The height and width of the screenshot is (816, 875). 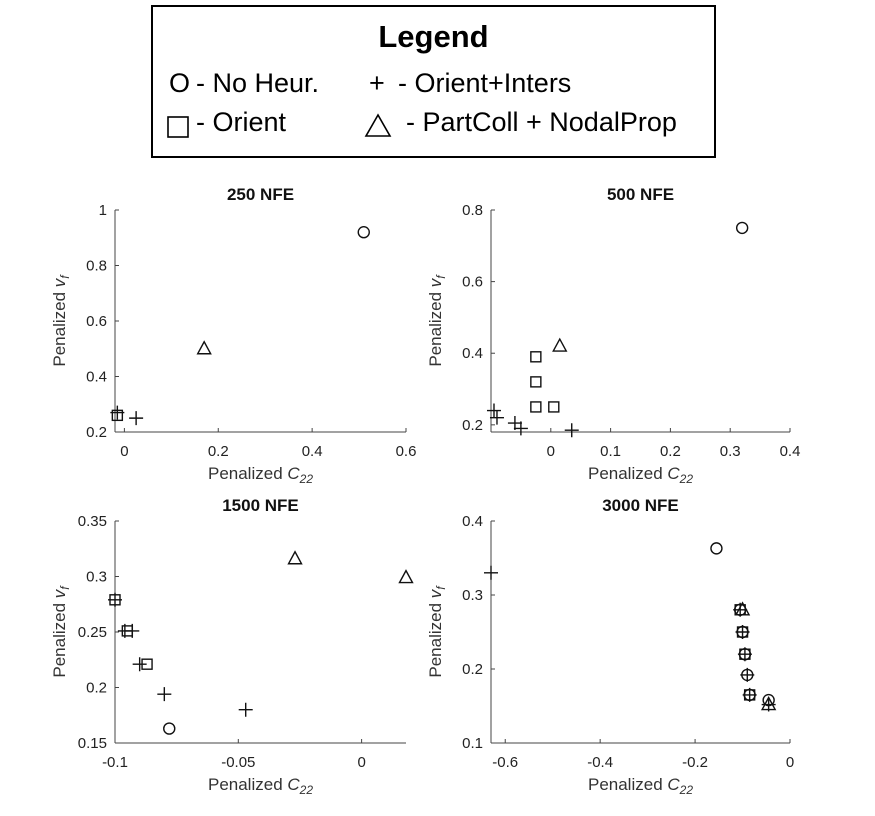 What do you see at coordinates (505, 762) in the screenshot?
I see `x-tick-label: -0.6` at bounding box center [505, 762].